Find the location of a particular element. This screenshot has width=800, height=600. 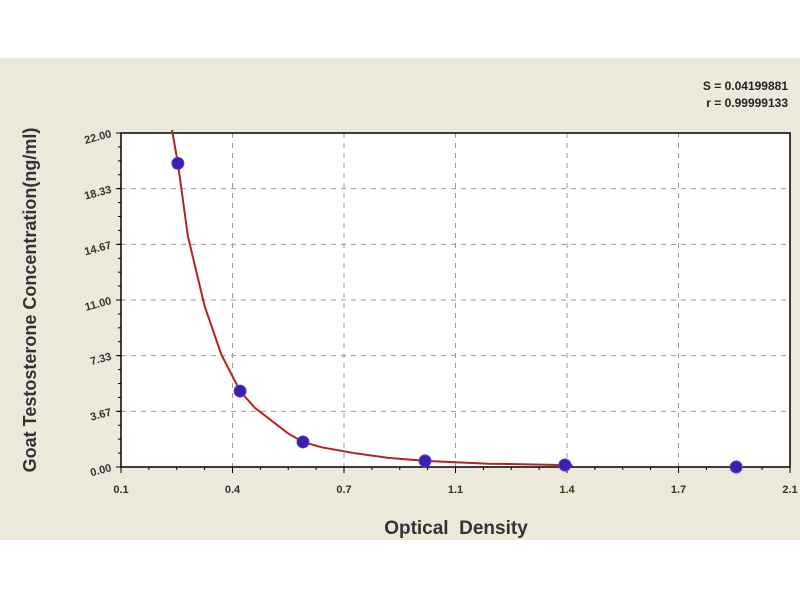

x-tick-label: 2.1 is located at coordinates (789, 490).